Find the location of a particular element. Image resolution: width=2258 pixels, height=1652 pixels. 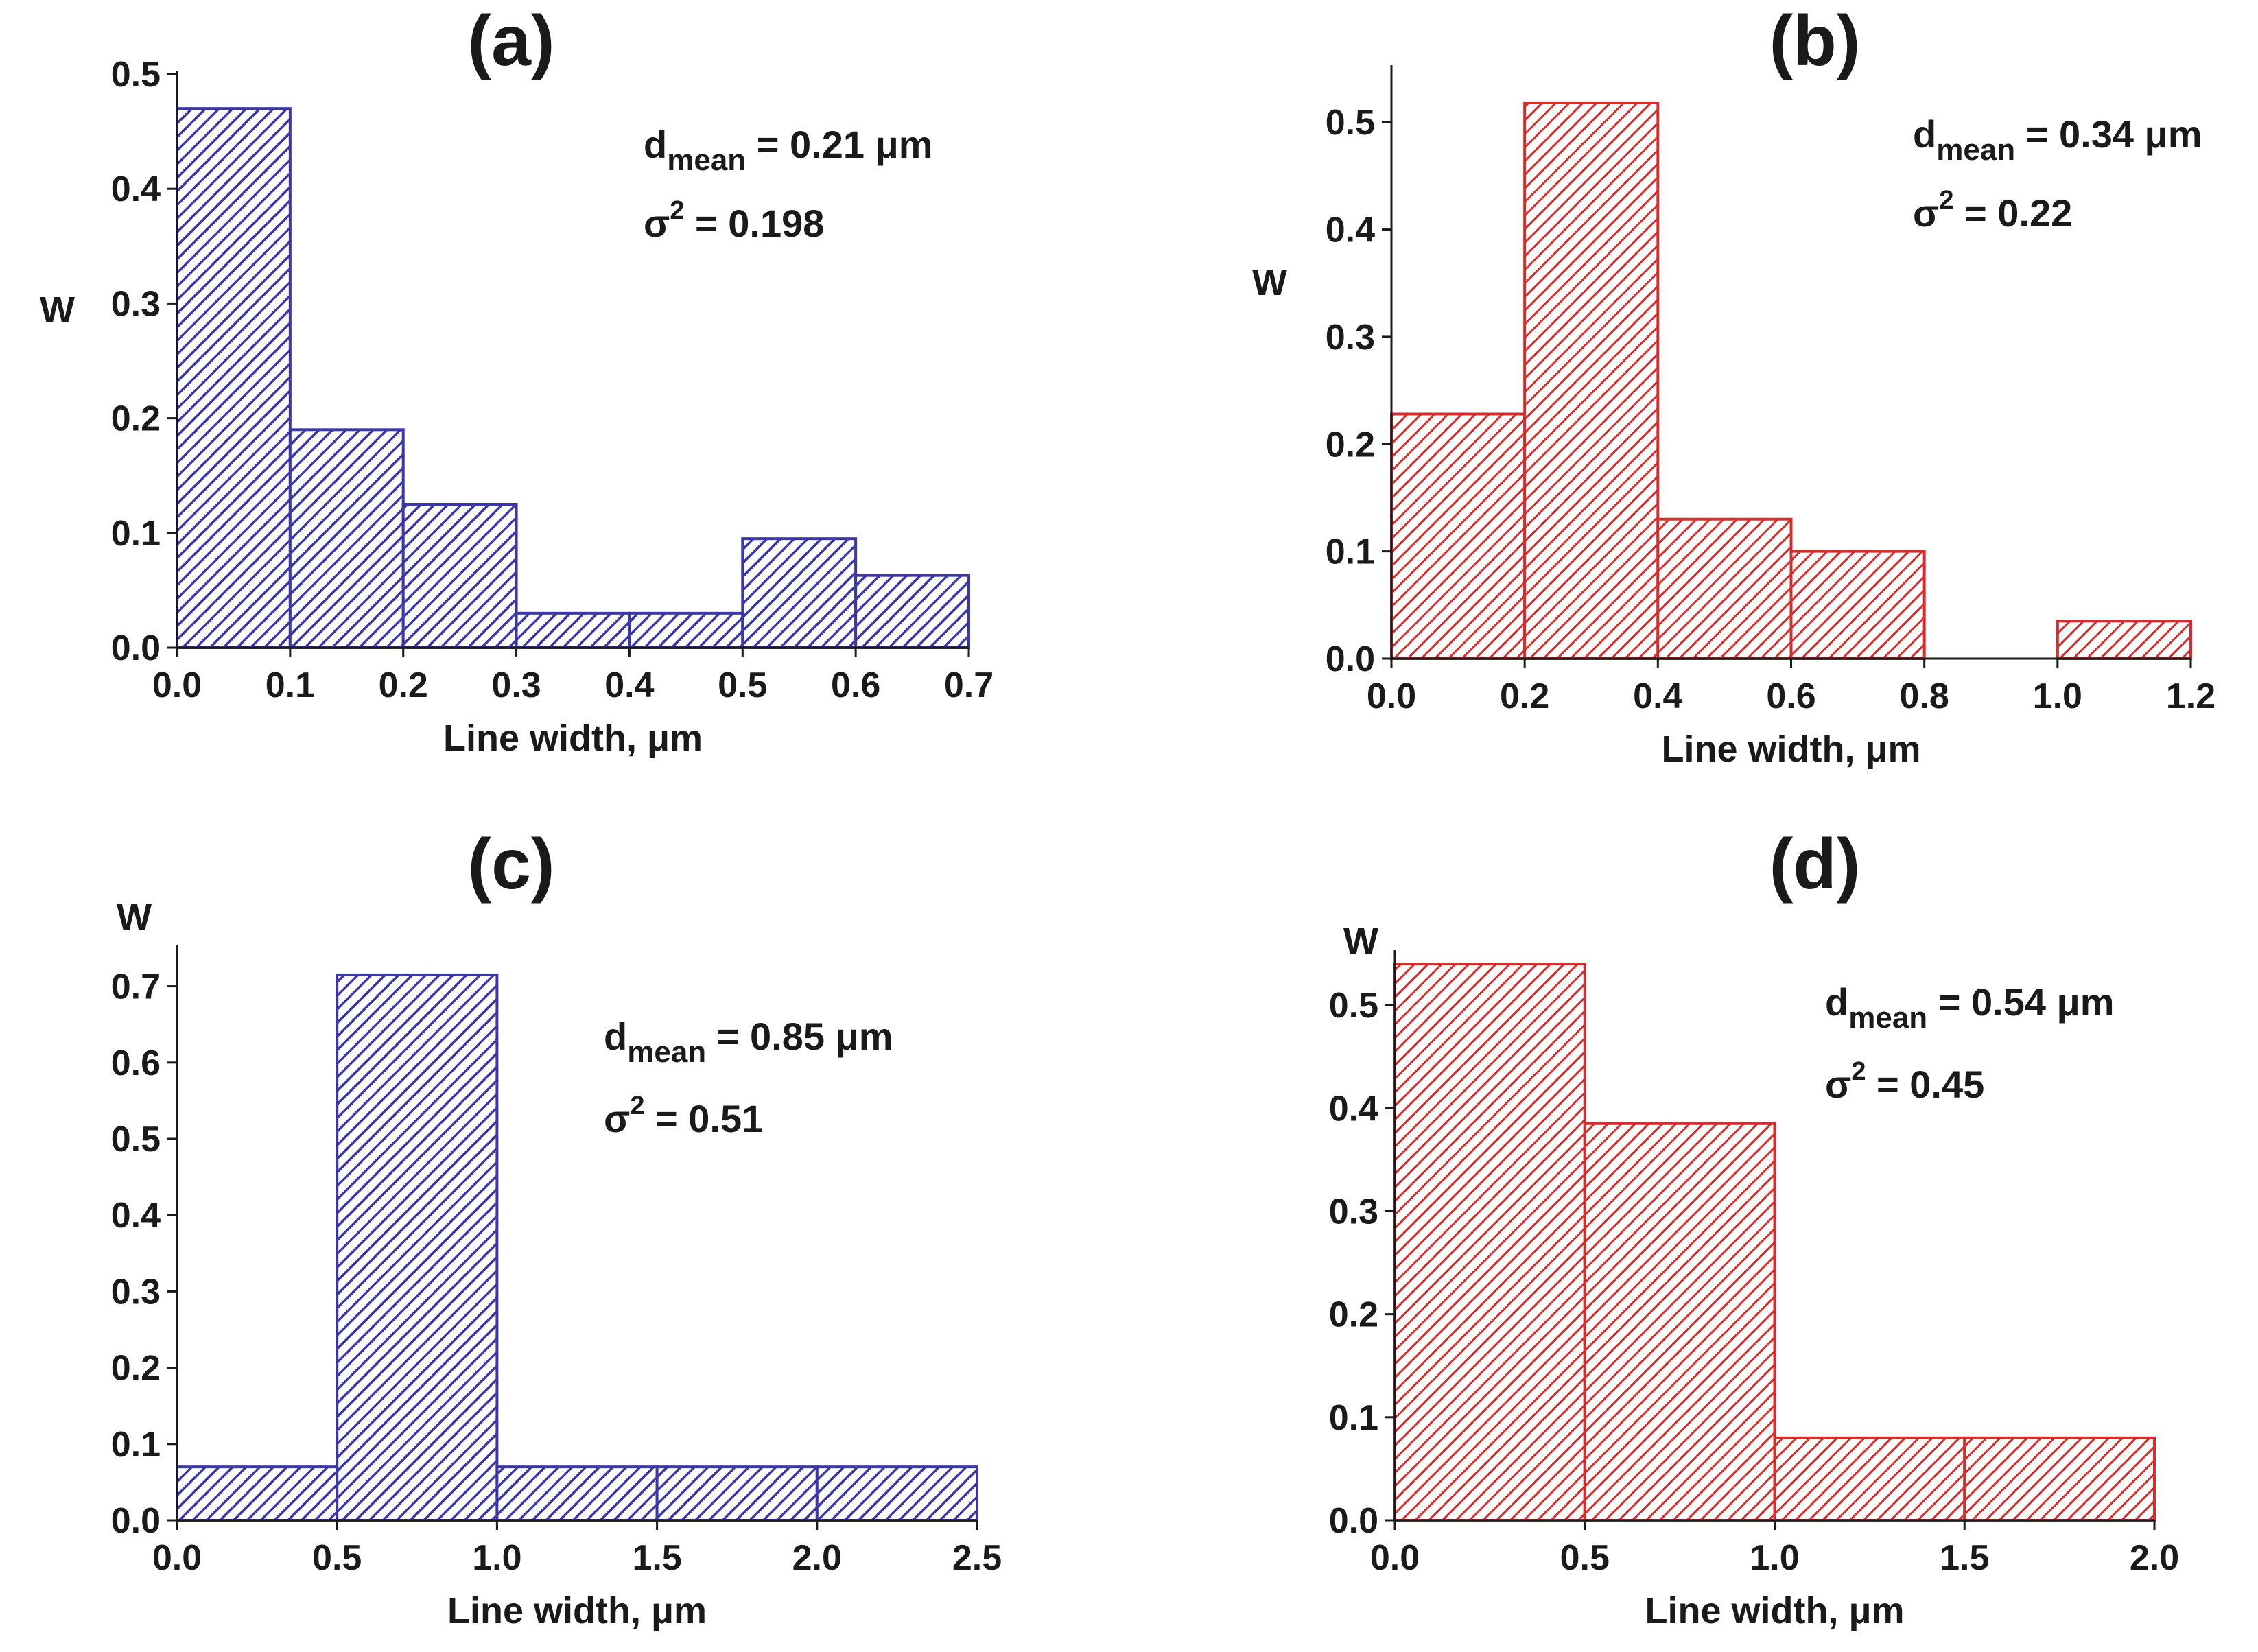

annotation-variance: σ2 = 0.45 is located at coordinates (1904, 1081).